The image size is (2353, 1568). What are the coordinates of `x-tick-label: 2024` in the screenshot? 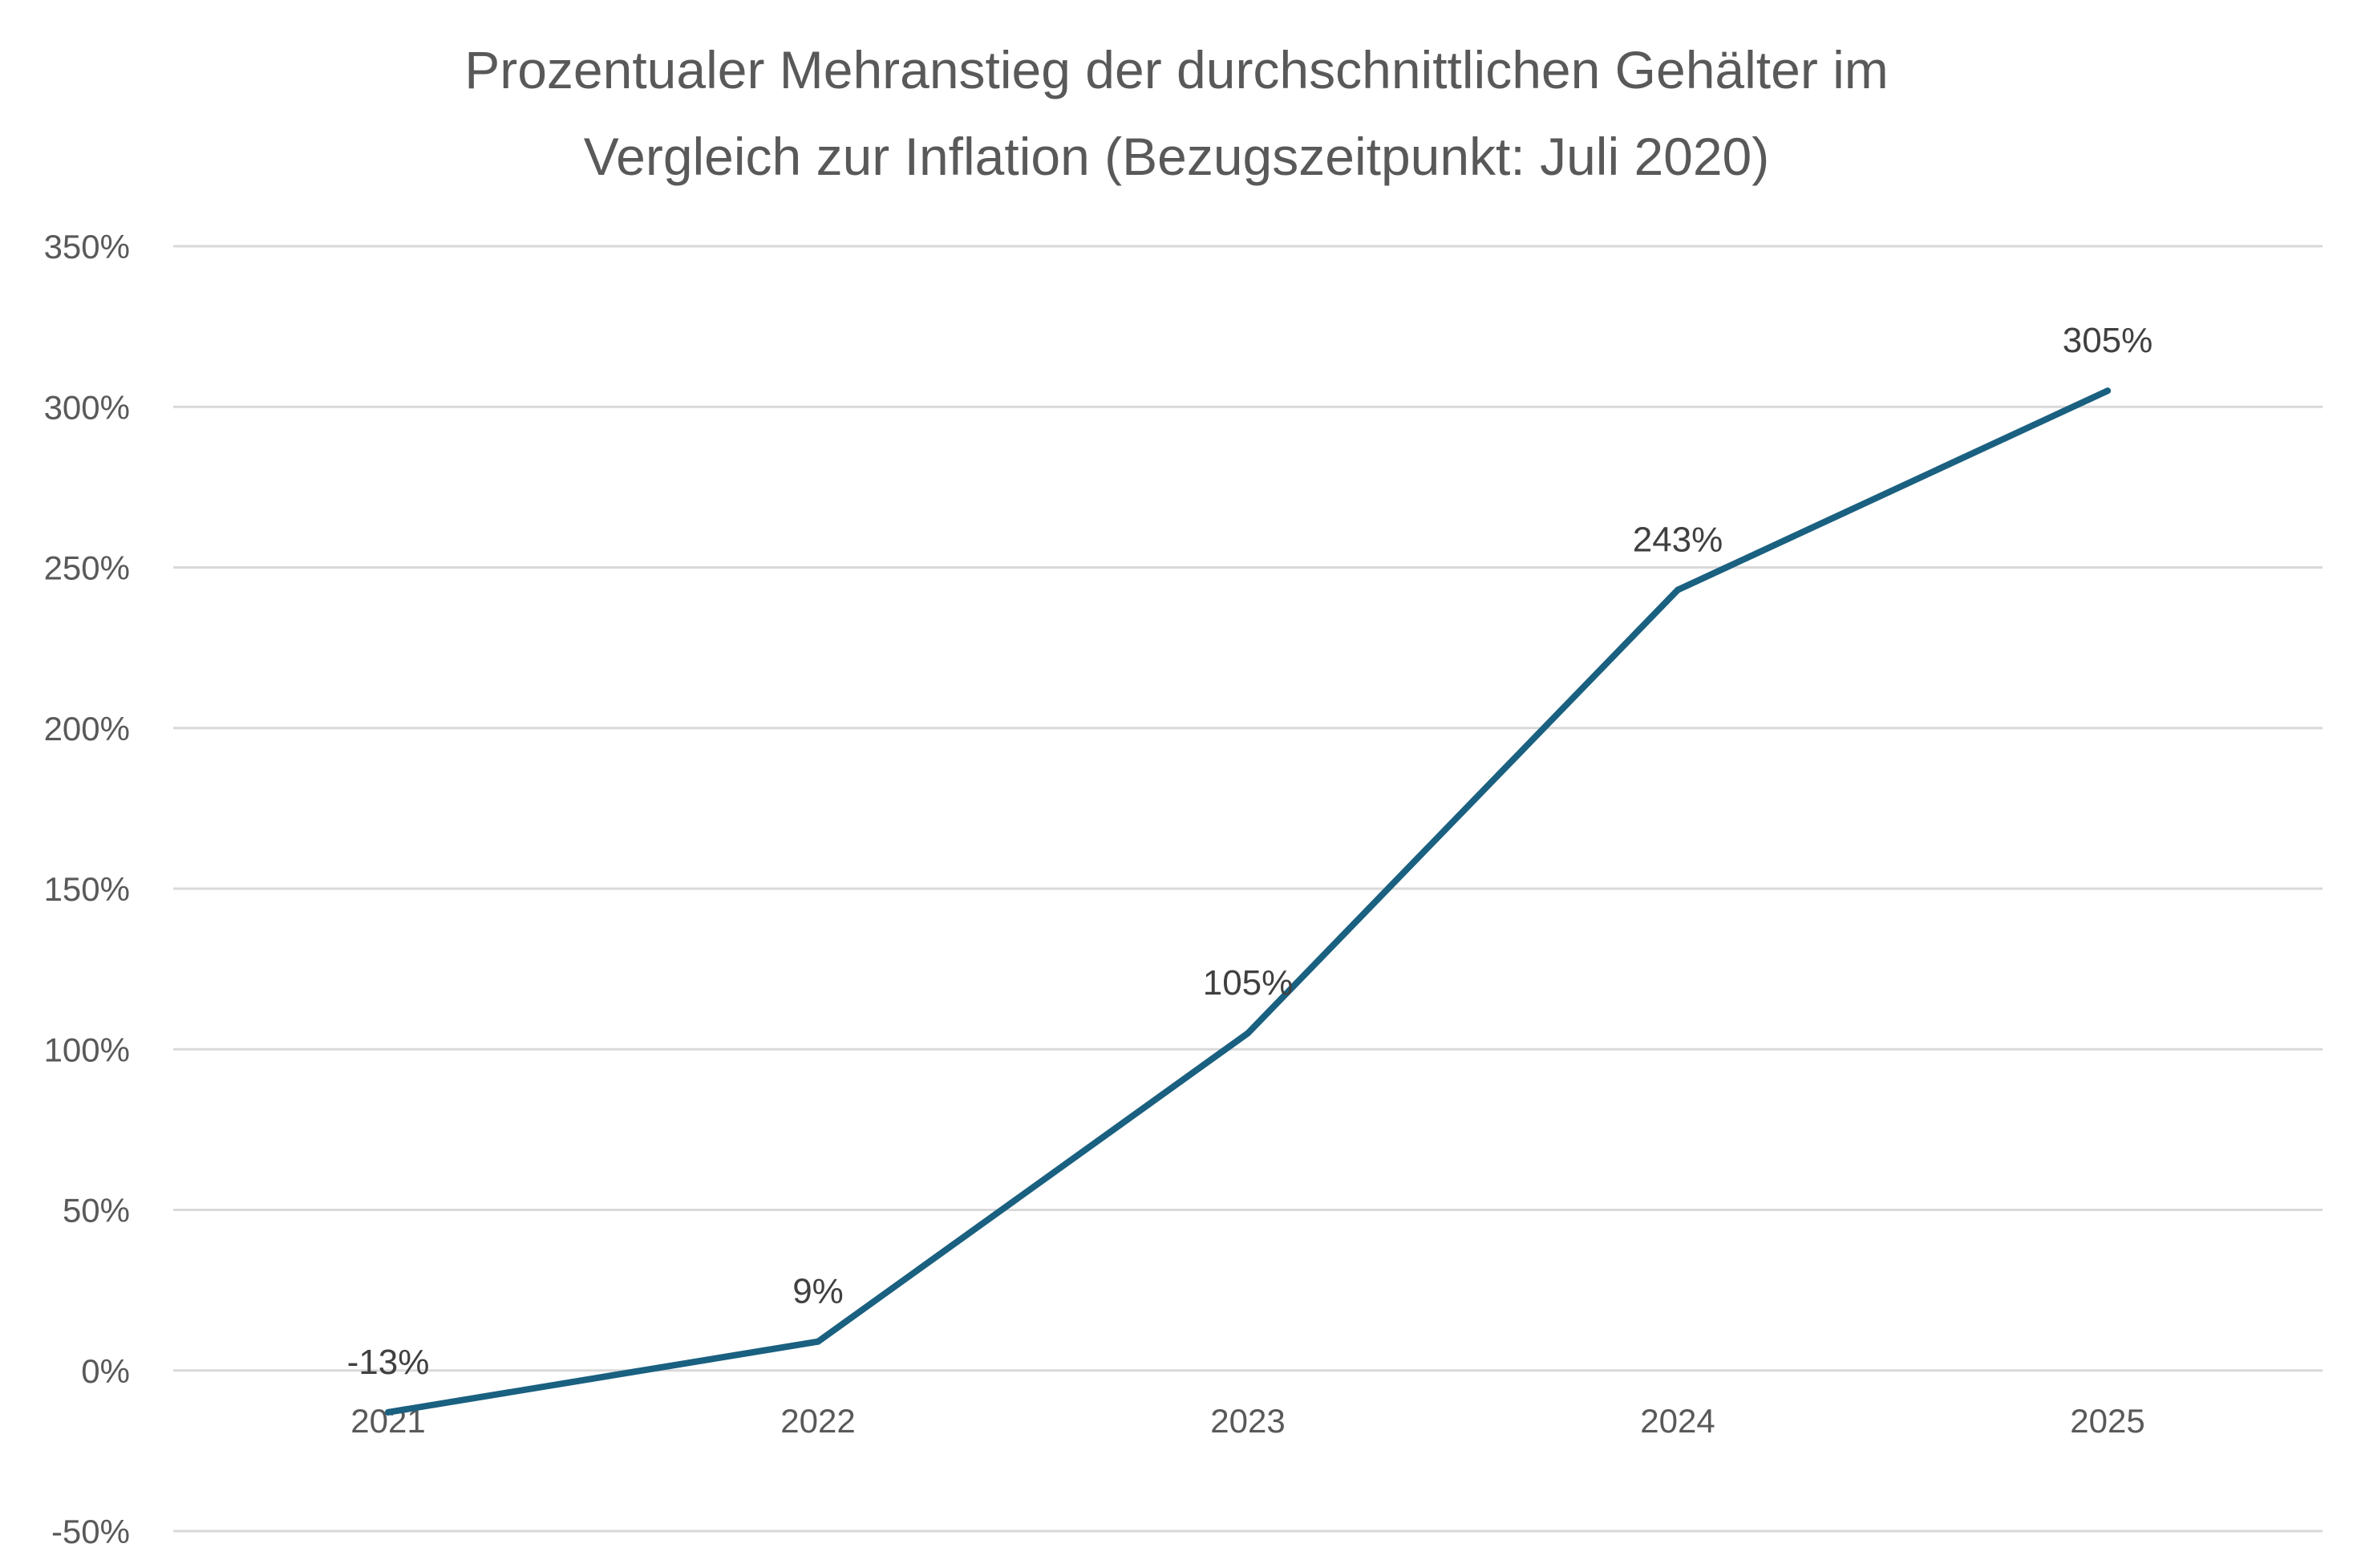 It's located at (1677, 1421).